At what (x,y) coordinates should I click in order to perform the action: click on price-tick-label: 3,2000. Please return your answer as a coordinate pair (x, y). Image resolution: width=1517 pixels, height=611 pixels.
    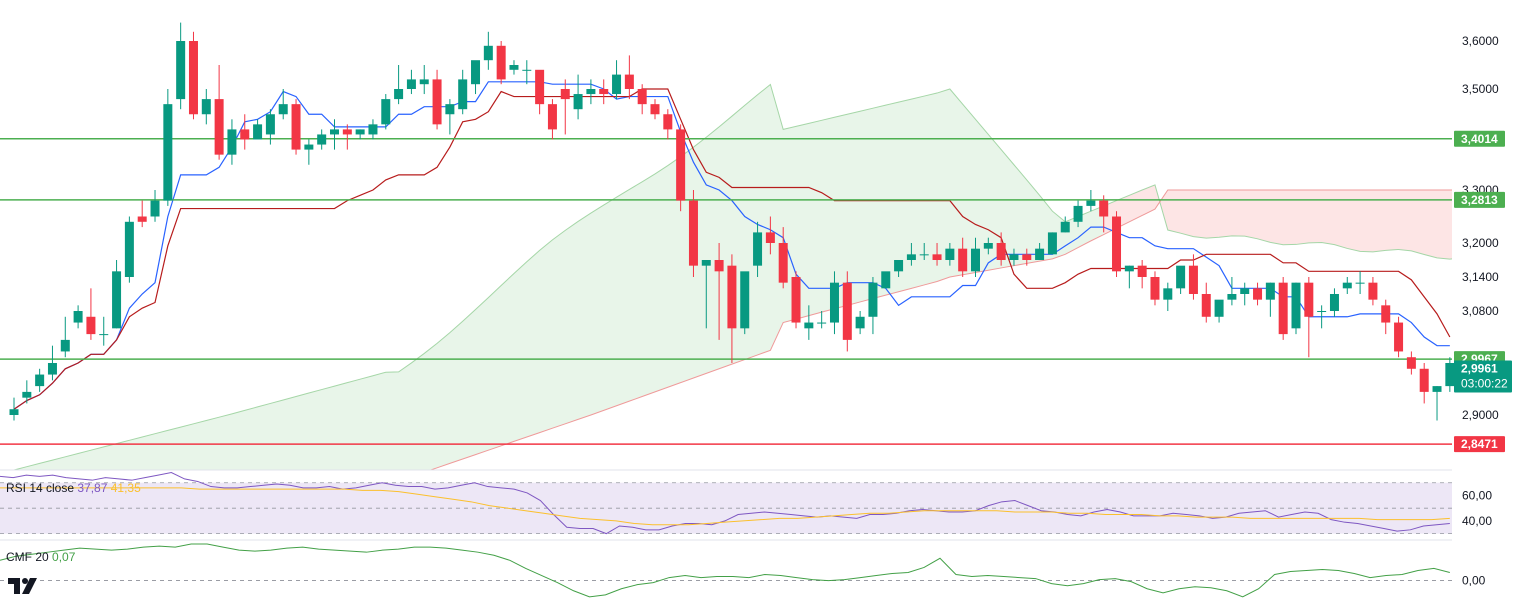
    Looking at the image, I should click on (1480, 243).